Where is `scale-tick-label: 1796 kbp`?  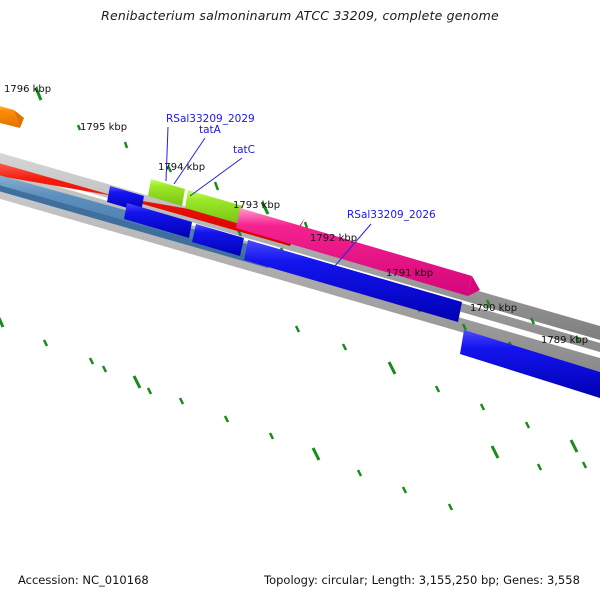 scale-tick-label: 1796 kbp is located at coordinates (27, 89).